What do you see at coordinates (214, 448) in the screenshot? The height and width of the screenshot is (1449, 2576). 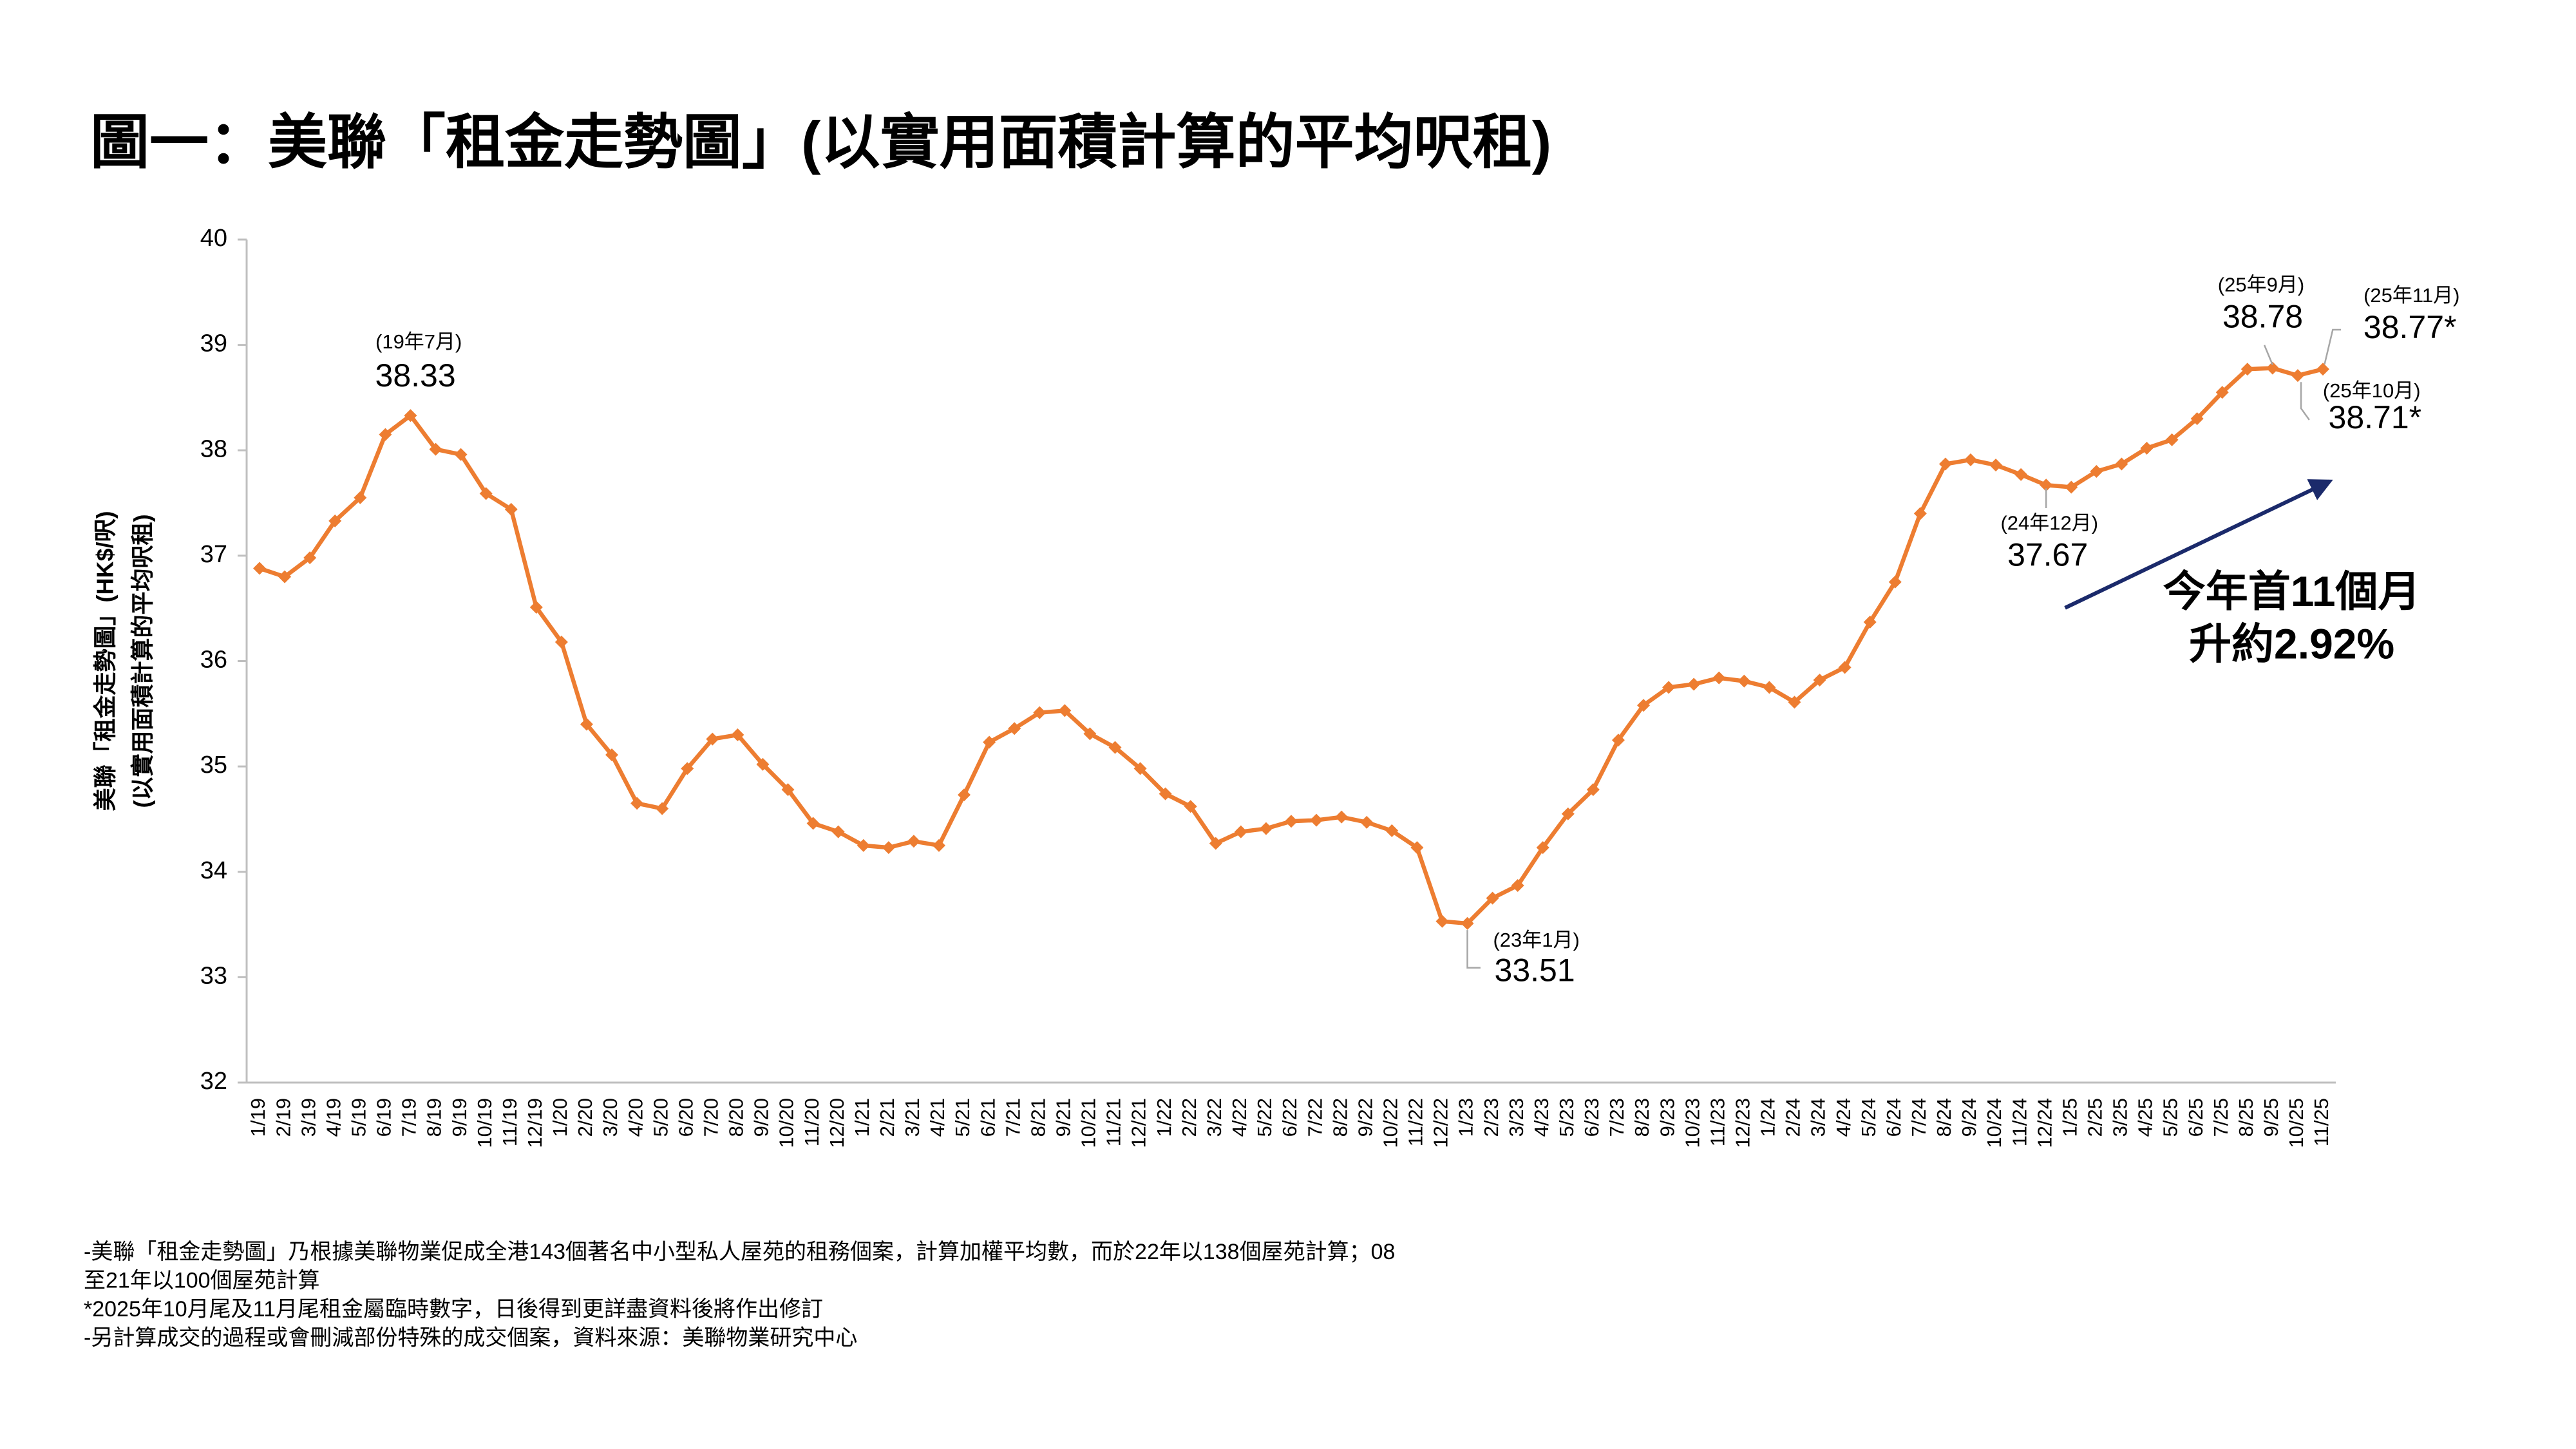 I see `y-tick-label: 38` at bounding box center [214, 448].